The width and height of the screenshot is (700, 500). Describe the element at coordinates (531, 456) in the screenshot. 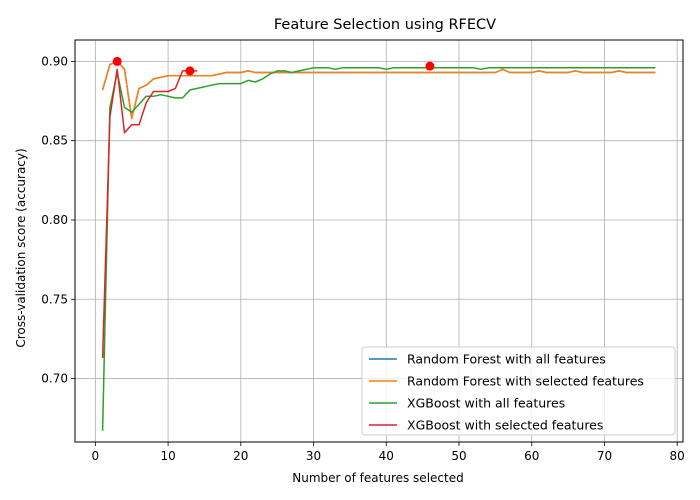

I see `x-tick-label: 60` at that location.